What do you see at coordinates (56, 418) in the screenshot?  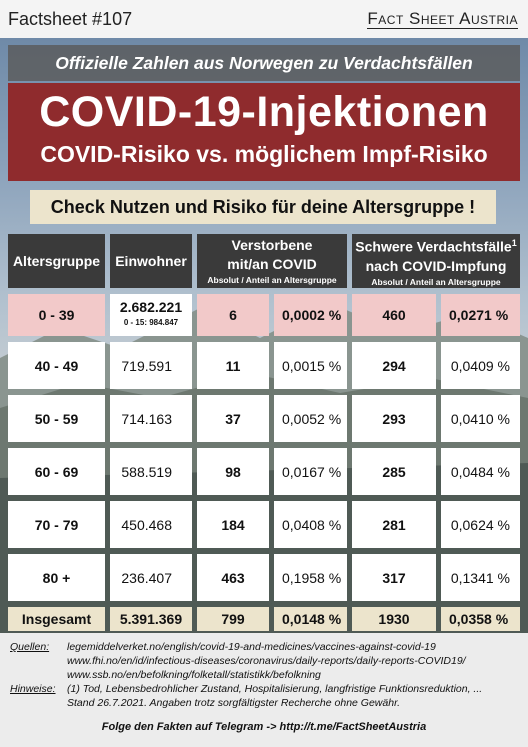 I see `table-row-age: 50 - 59` at bounding box center [56, 418].